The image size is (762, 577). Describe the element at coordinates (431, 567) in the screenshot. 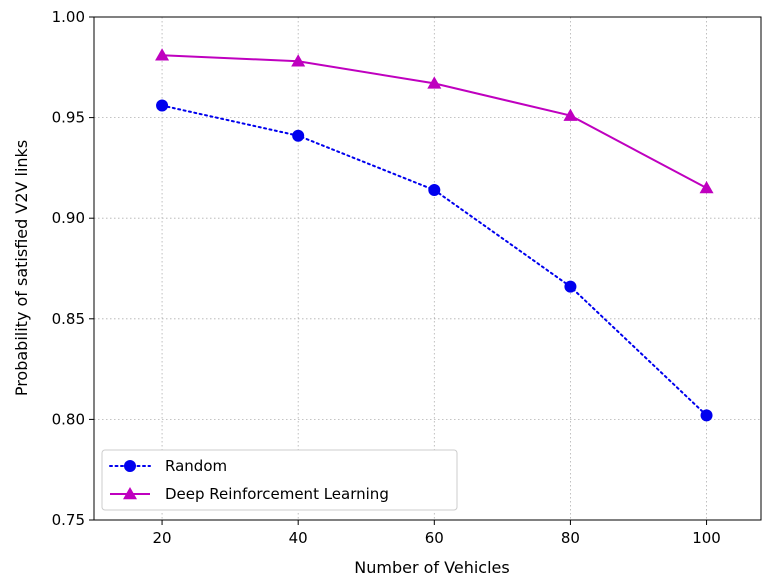

I see `x-axis-label: Number of Vehicles` at that location.